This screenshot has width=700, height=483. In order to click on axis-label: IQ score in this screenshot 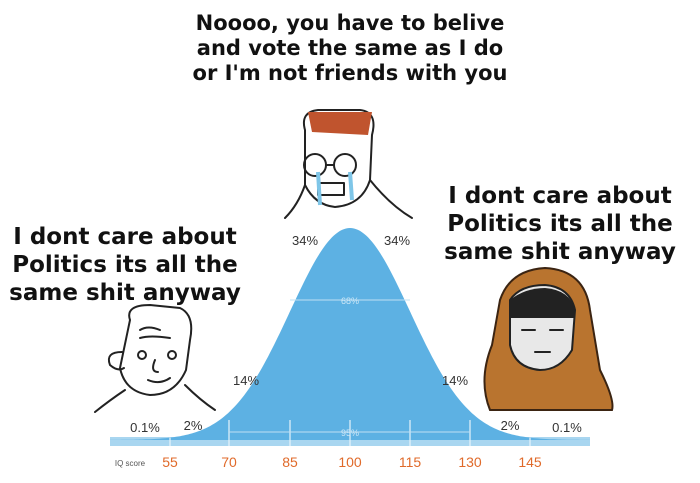, I will do `click(130, 463)`.